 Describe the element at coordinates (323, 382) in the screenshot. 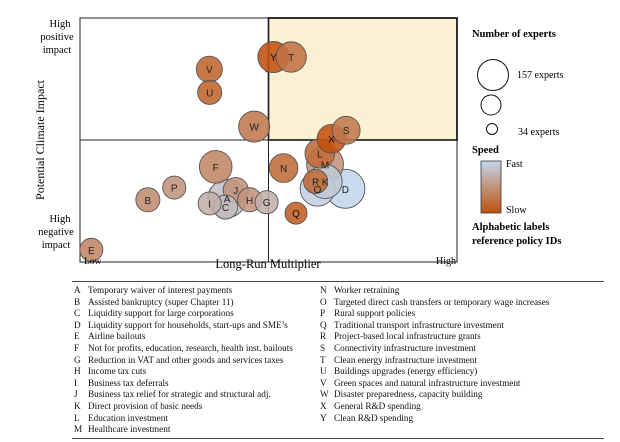

I see `legend-id: V` at that location.